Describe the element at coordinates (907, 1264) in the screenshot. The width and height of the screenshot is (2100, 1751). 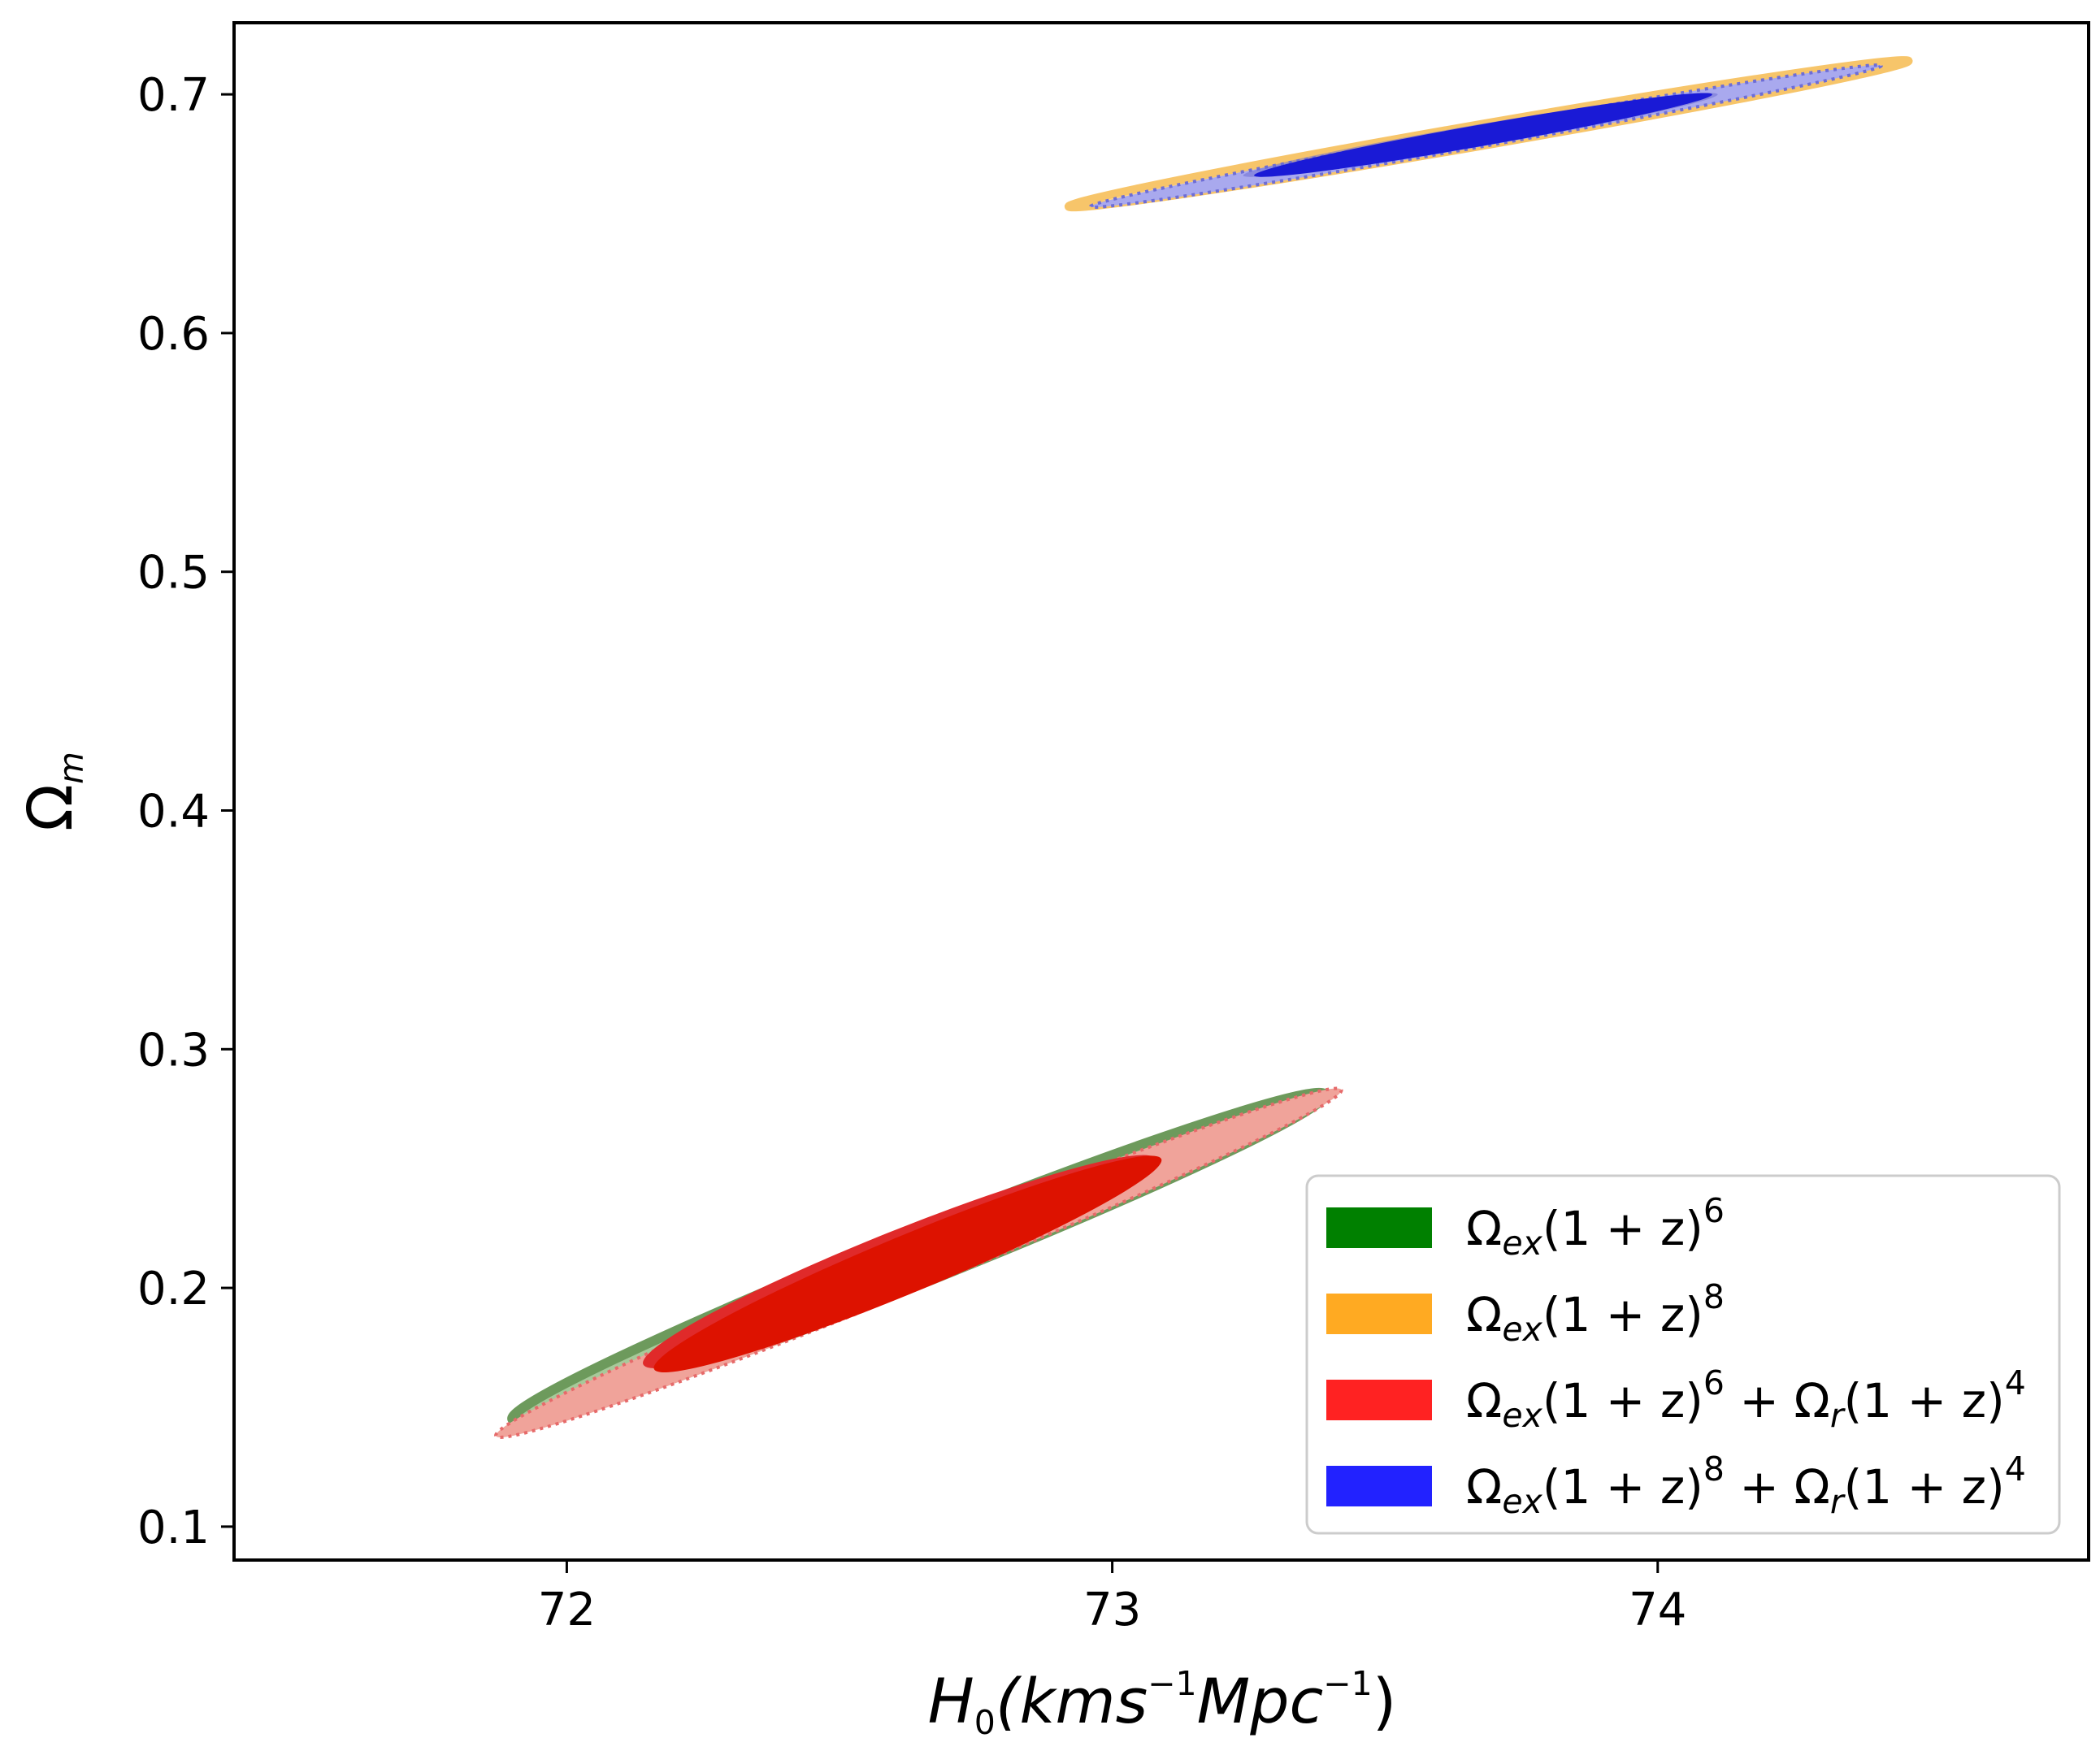
I see `red-inner-contour` at that location.